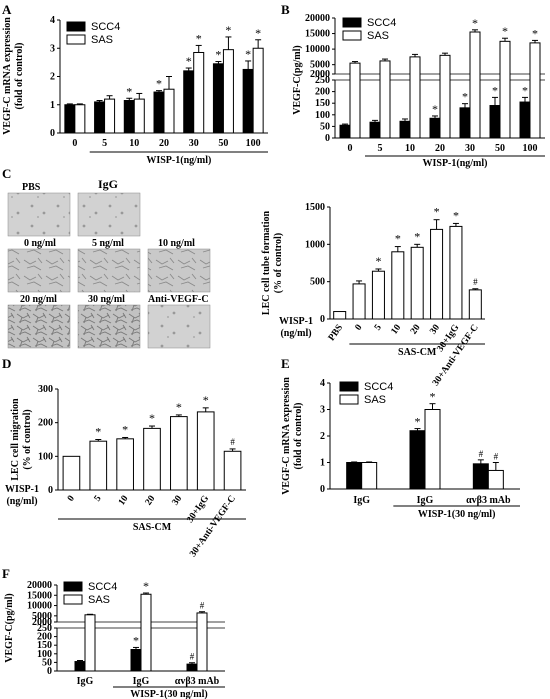 The image size is (550, 699). Describe the element at coordinates (98, 432) in the screenshot. I see `chart-d-mark-1: *` at that location.